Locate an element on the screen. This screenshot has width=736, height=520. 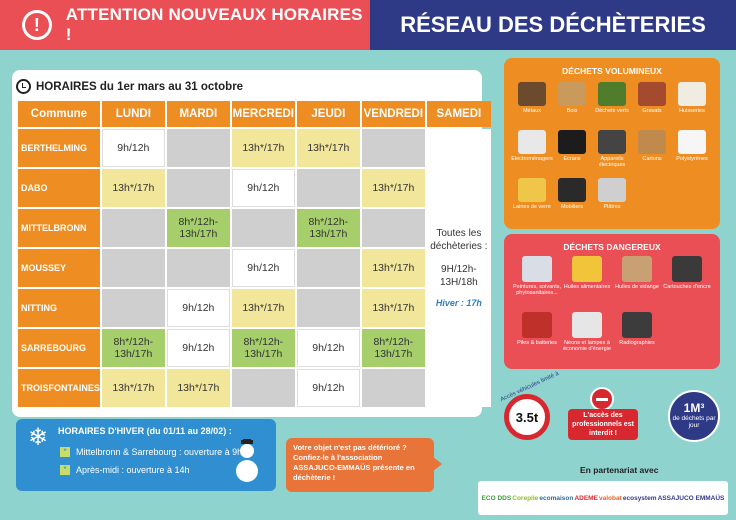
schedule-heading: HORAIRES du 1er mars au 31 octobre is located at coordinates (129, 86).